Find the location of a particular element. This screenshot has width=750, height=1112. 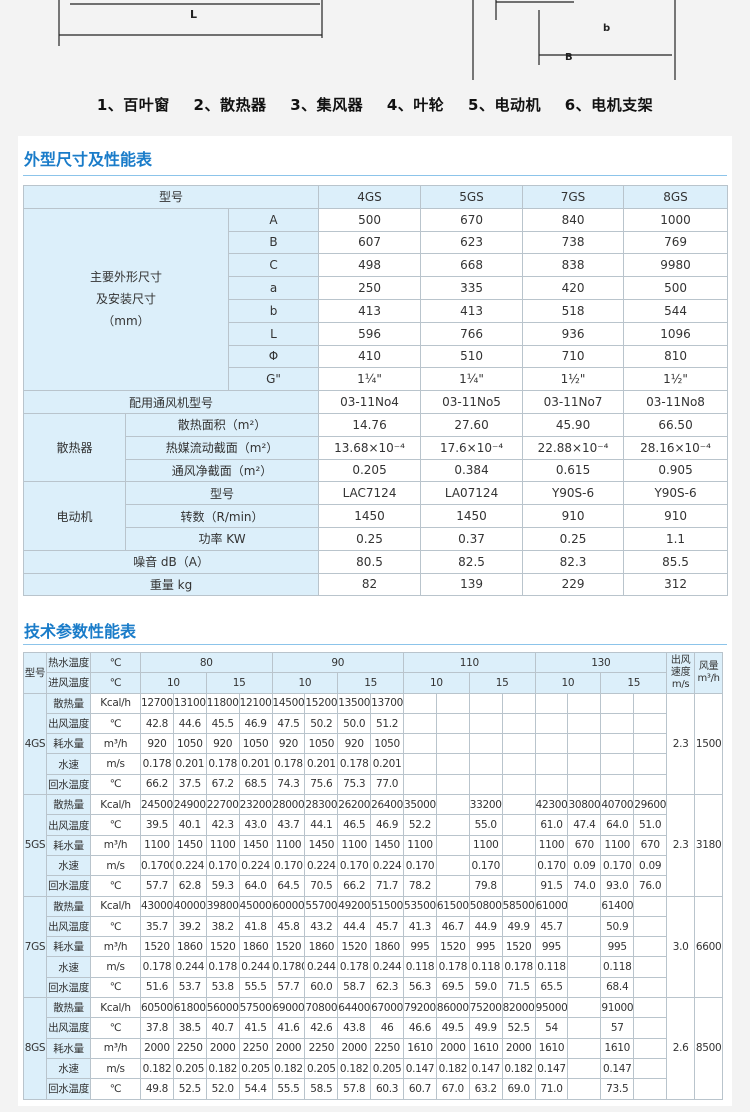

dim-label-b: b is located at coordinates (606, 28).